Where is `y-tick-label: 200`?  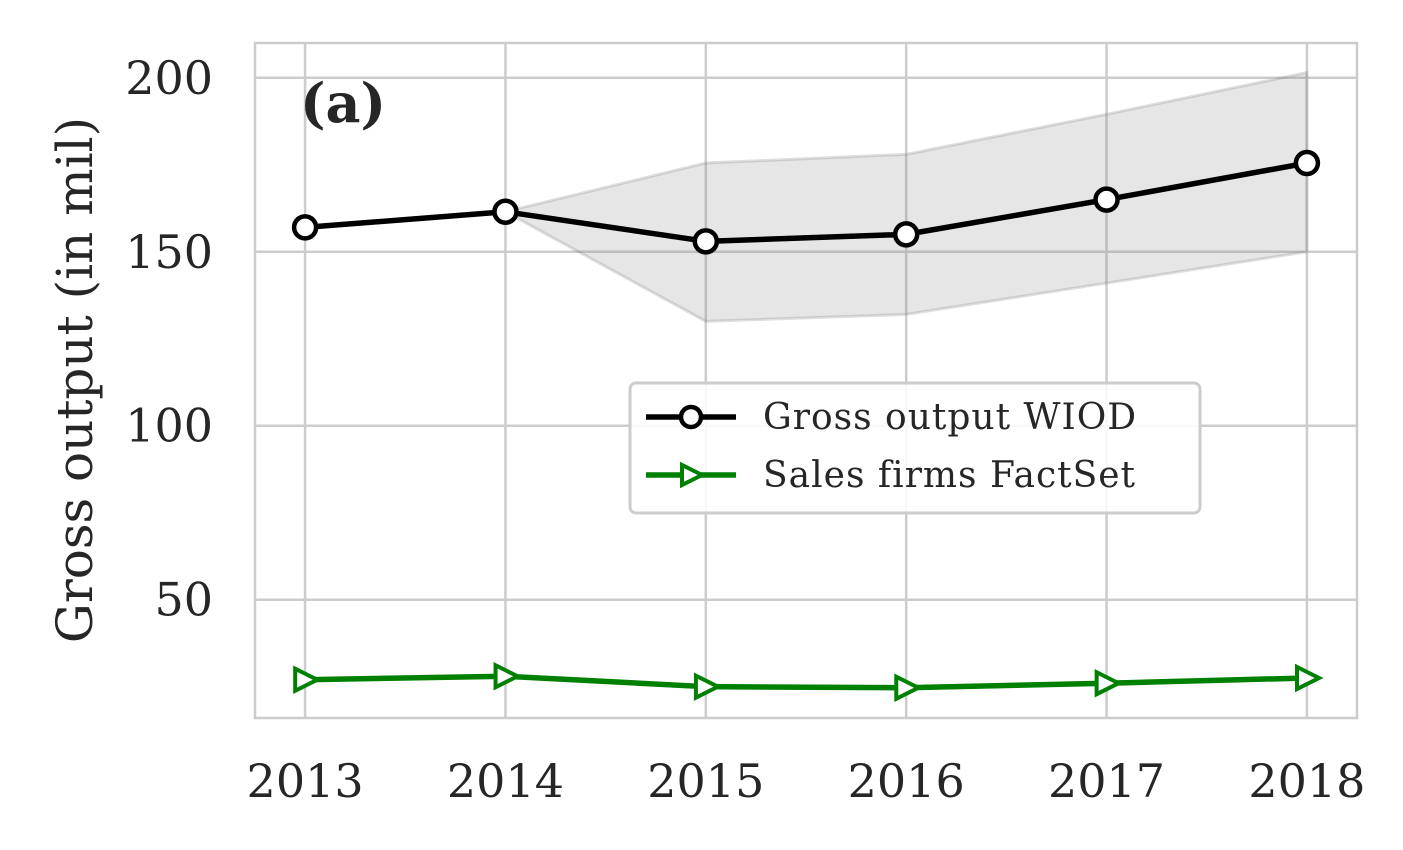
y-tick-label: 200 is located at coordinates (169, 78).